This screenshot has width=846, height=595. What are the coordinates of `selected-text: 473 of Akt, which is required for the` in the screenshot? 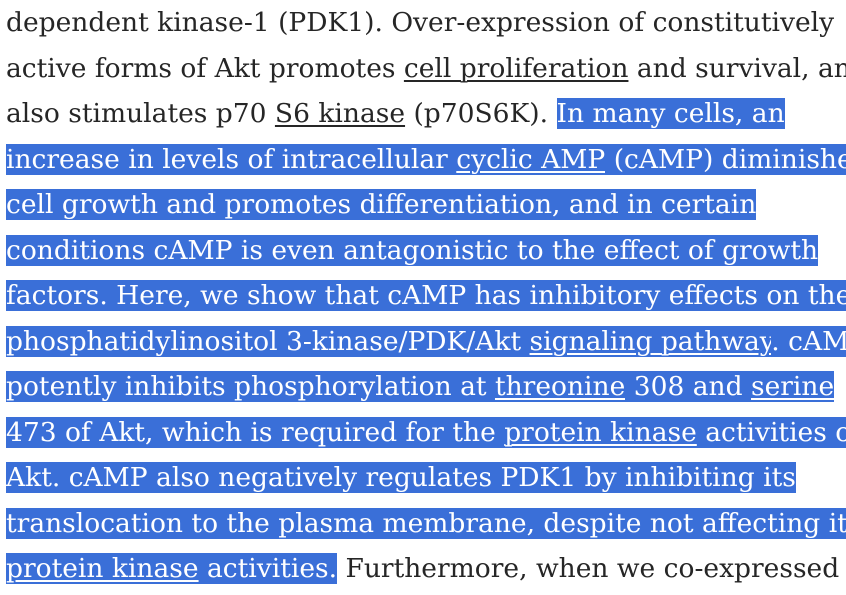 It's located at (255, 432).